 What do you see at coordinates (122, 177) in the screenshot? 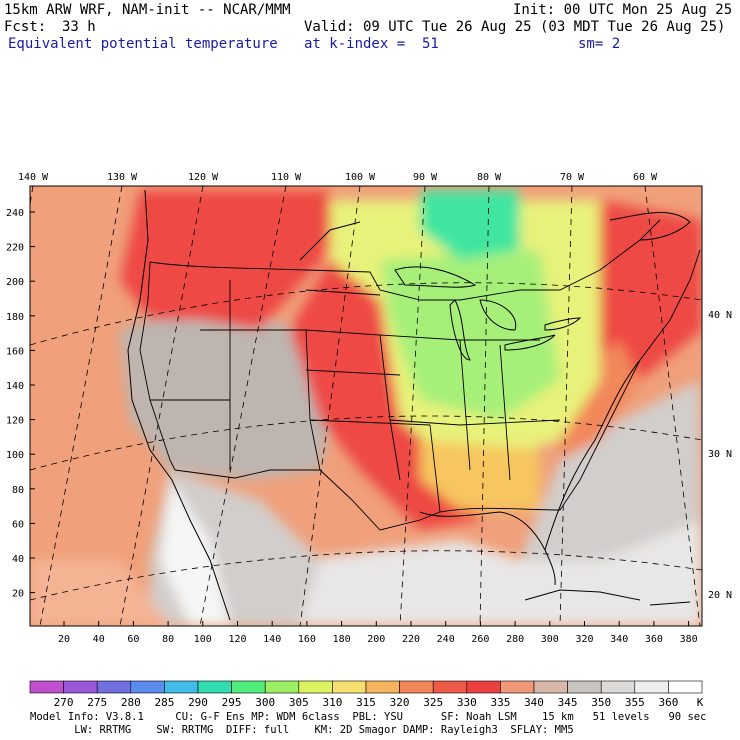
I see `longitude-label: 130 W` at bounding box center [122, 177].